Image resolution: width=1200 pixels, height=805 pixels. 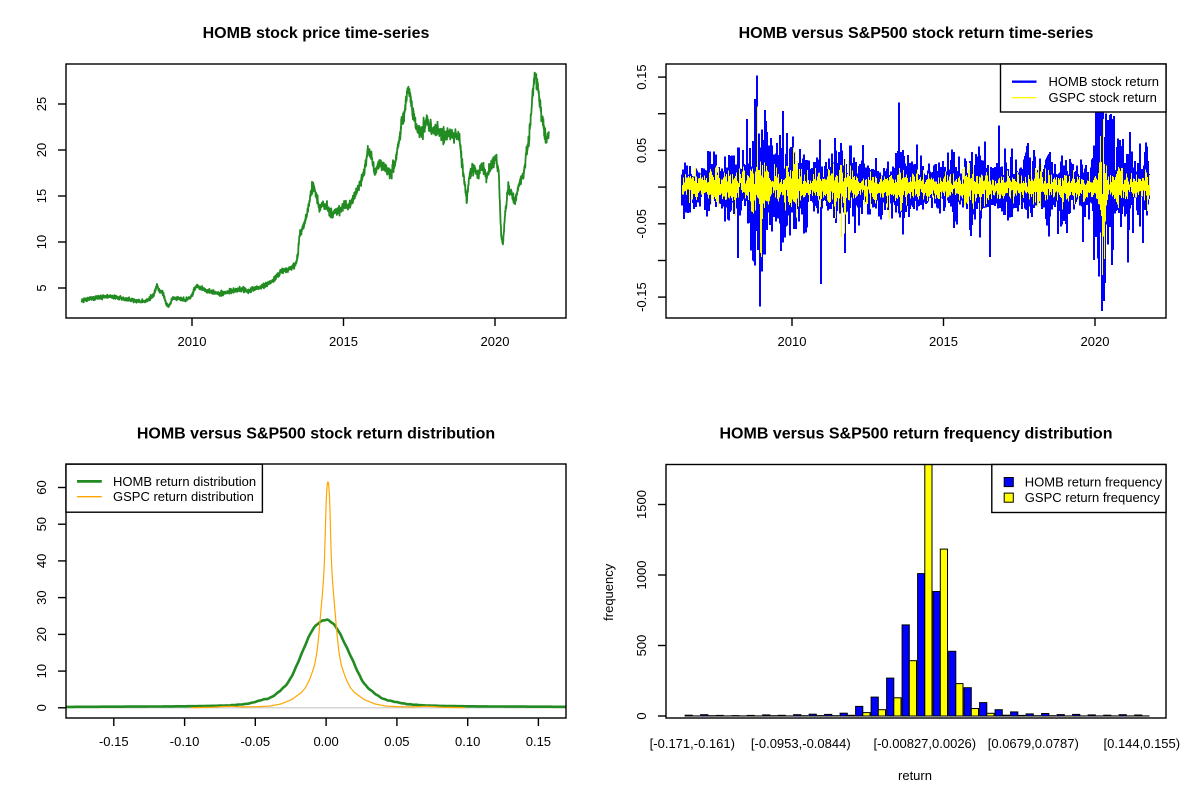 I want to click on svg-text: return, so click(x=915, y=775).